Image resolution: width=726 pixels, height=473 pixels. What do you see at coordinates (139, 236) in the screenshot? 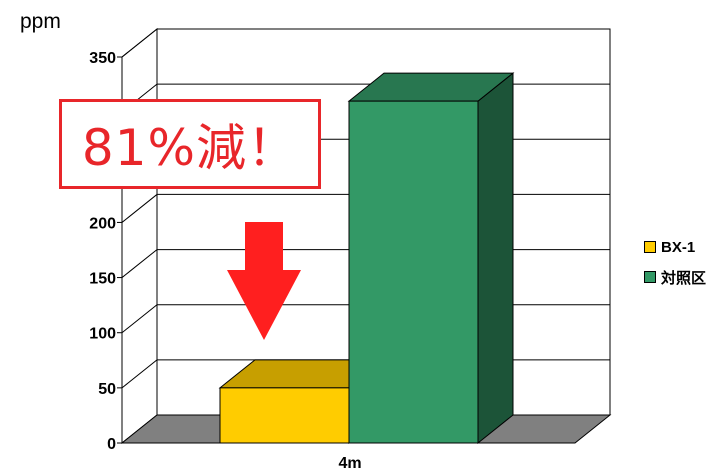
I see `plot-side-wall` at bounding box center [139, 236].